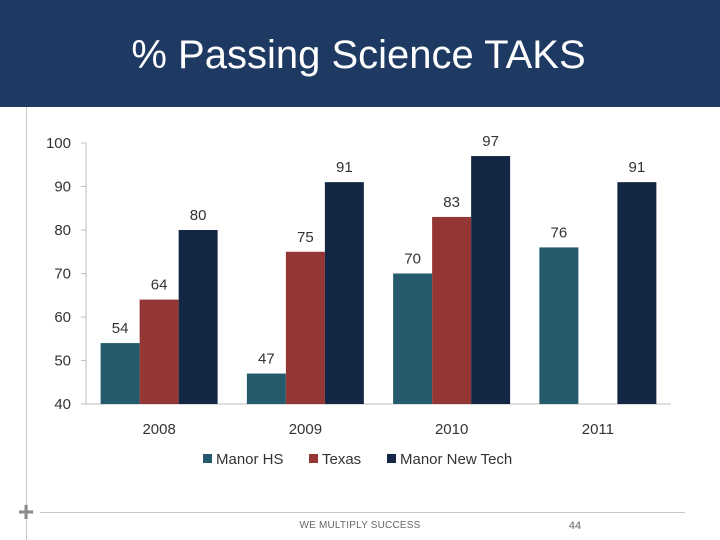 Image resolution: width=720 pixels, height=540 pixels. Describe the element at coordinates (360, 525) in the screenshot. I see `footer-tagline: WE MULTIPLY SUCCESS` at that location.